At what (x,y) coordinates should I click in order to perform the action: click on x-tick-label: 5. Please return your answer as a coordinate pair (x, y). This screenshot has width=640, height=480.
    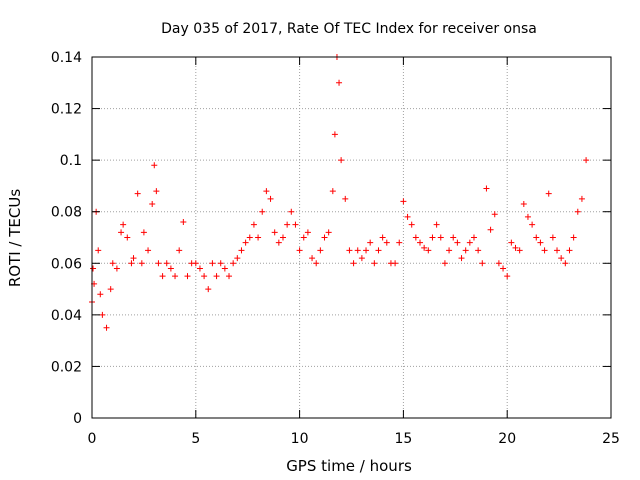
    Looking at the image, I should click on (195, 439).